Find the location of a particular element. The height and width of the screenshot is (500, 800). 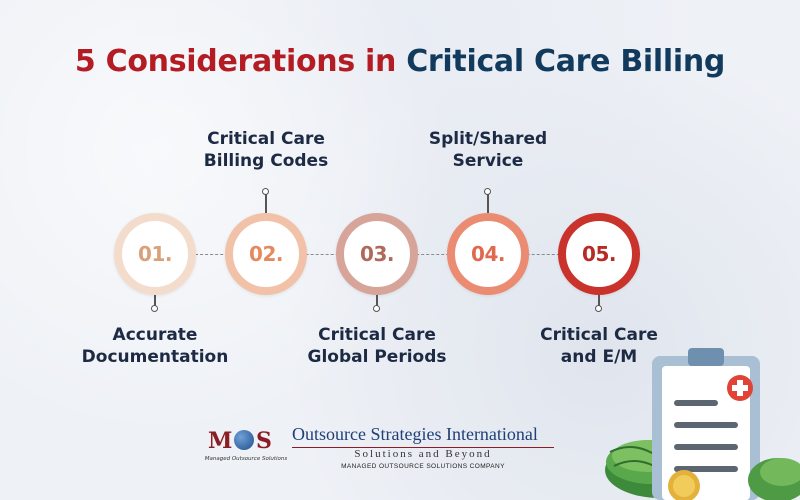

company-subtagline: MANAGED OUTSOURCE SOLUTIONS COMPANY is located at coordinates (423, 466).